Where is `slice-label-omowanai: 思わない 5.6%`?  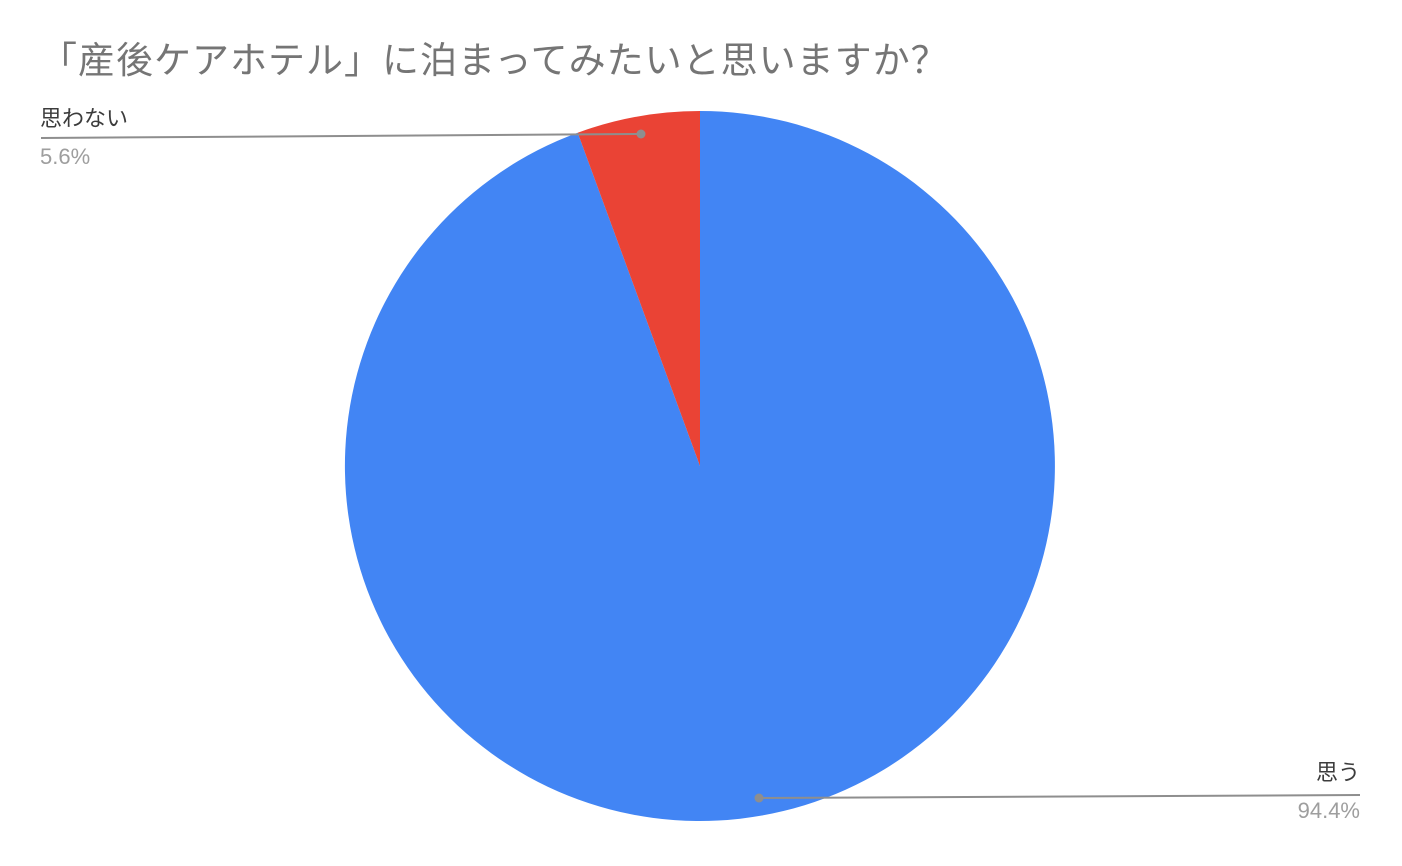 slice-label-omowanai: 思わない 5.6% is located at coordinates (84, 138).